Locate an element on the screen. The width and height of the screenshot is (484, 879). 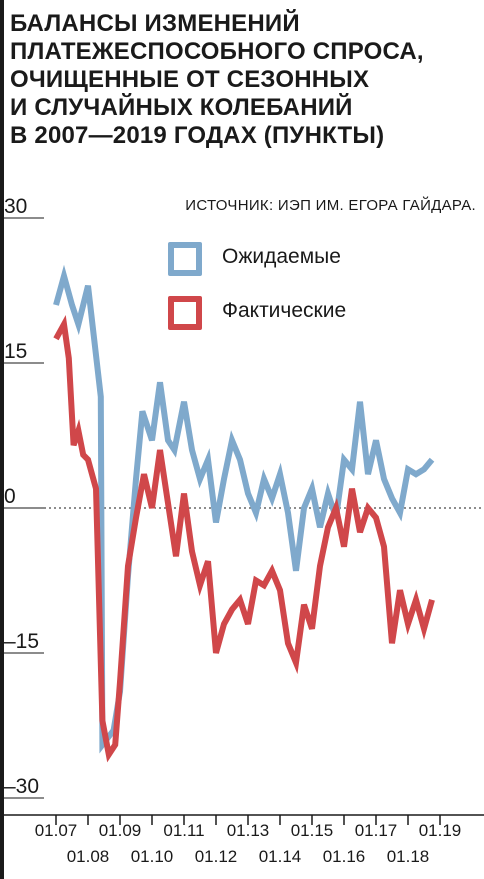
x-tick-label: 01.07 is located at coordinates (56, 830).